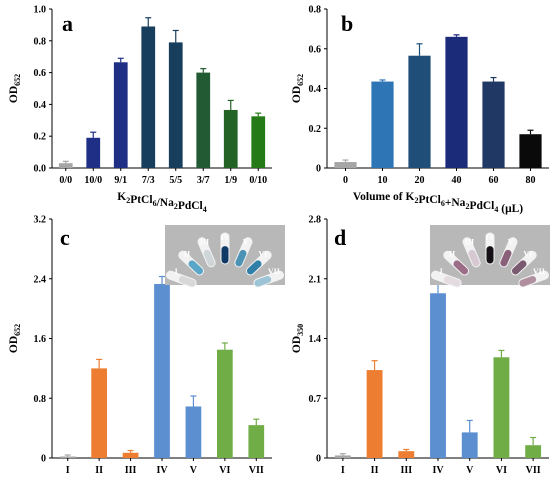 The image size is (554, 480). I want to click on x-tick-label: 9/1, so click(120, 180).